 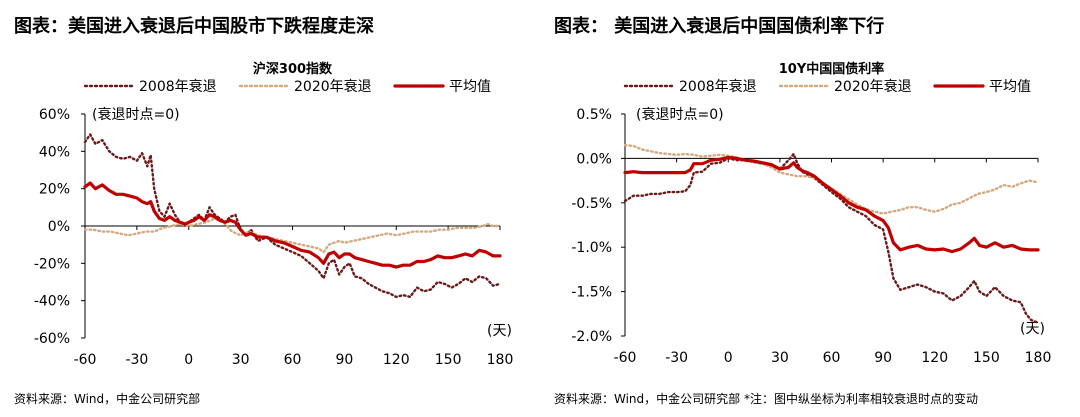 What do you see at coordinates (591, 204) in the screenshot?
I see `y-tick-label: -0.5%` at bounding box center [591, 204].